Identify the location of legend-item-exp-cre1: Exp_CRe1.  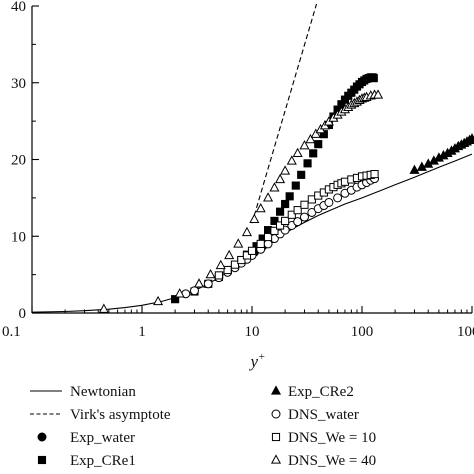
(86, 461).